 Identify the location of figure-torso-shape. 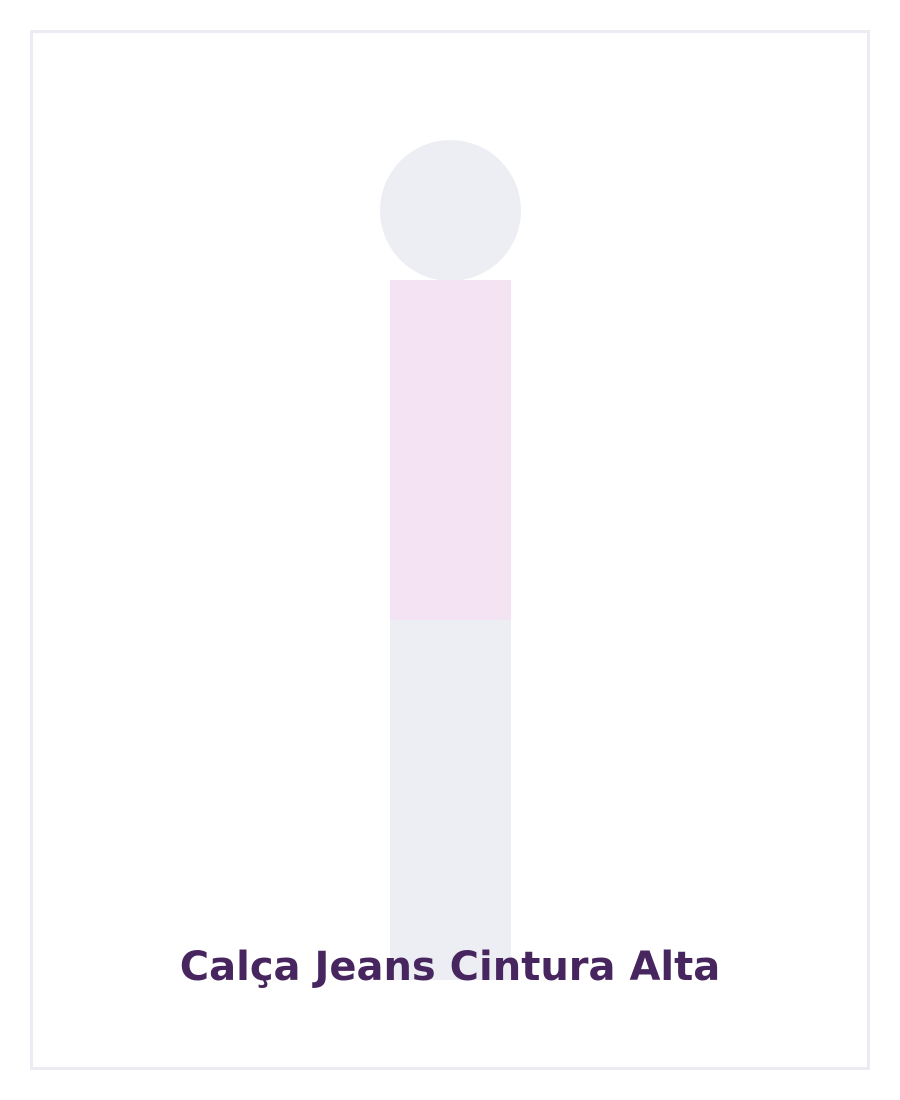
(450, 450).